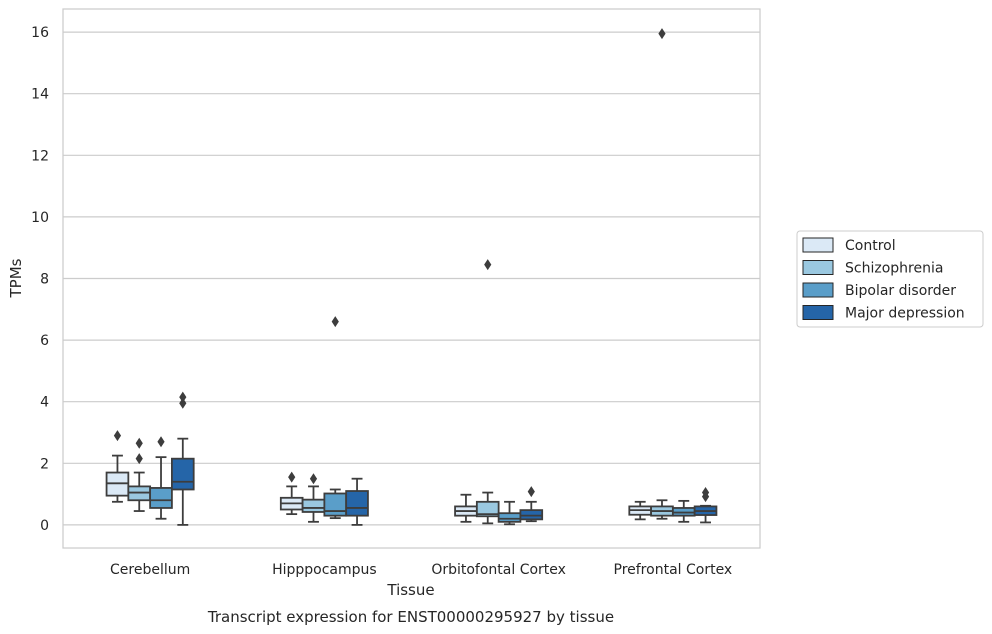 This screenshot has height=634, width=992. I want to click on x-tick-label: Cerebellum, so click(150, 570).